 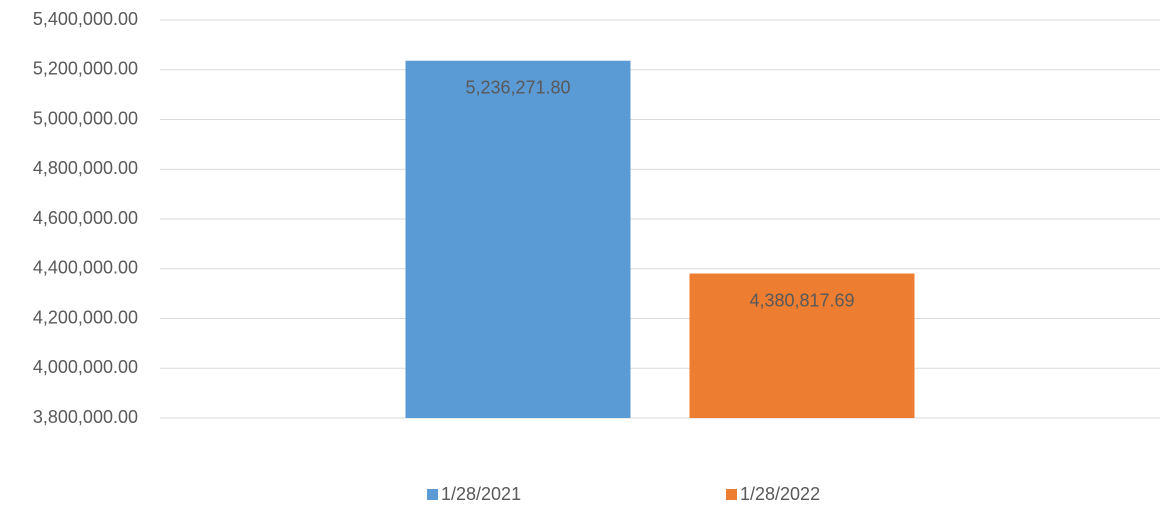 What do you see at coordinates (85, 118) in the screenshot?
I see `y-tick-label: 5,000,000.00` at bounding box center [85, 118].